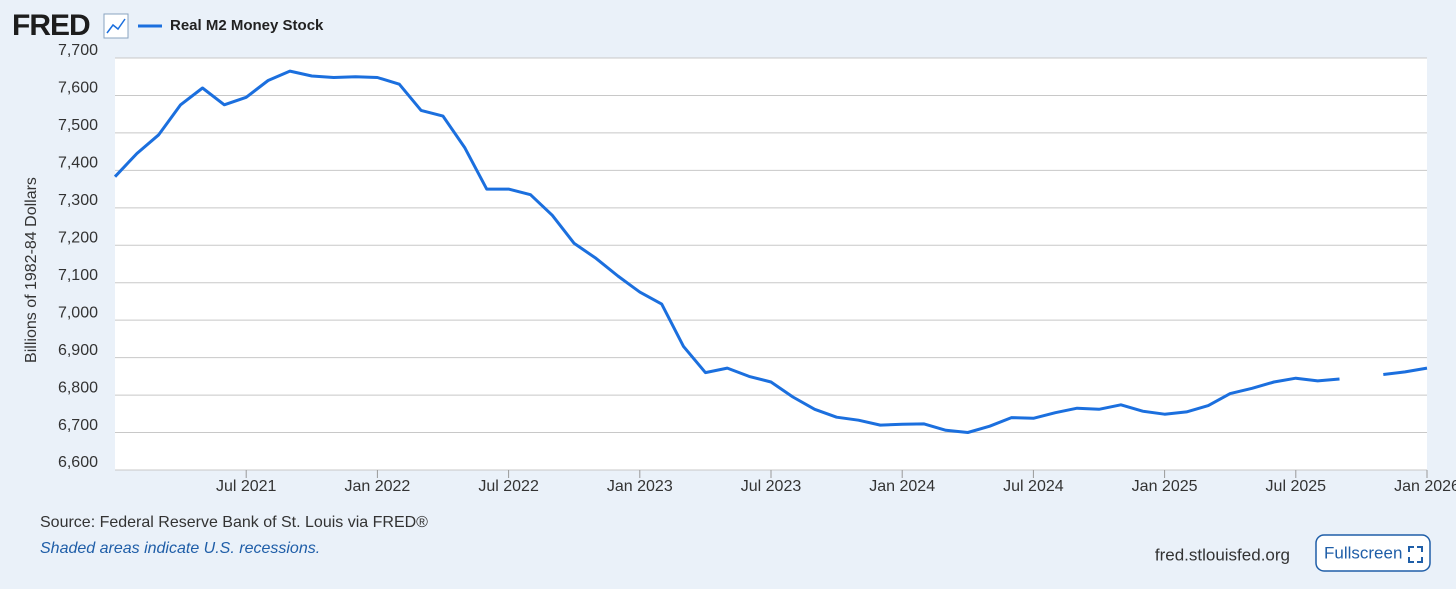 The image size is (1456, 589). What do you see at coordinates (247, 25) in the screenshot?
I see `legend-label: Real M2 Money Stock` at bounding box center [247, 25].